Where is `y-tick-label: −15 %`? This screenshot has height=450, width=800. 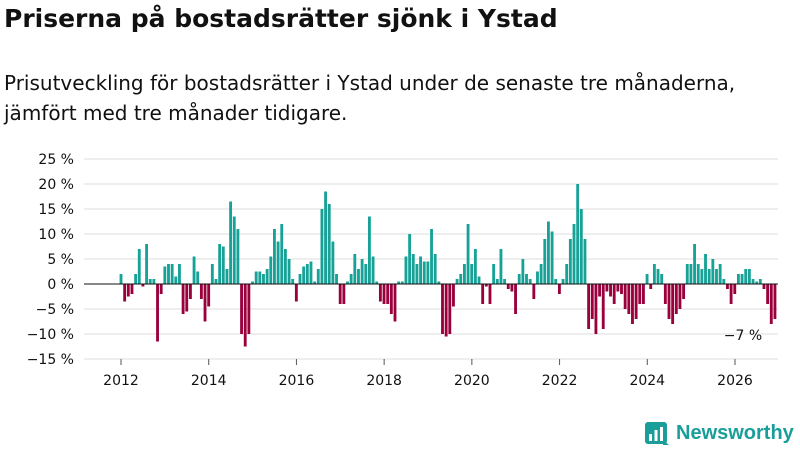 y-tick-label: −15 % is located at coordinates (50, 360).